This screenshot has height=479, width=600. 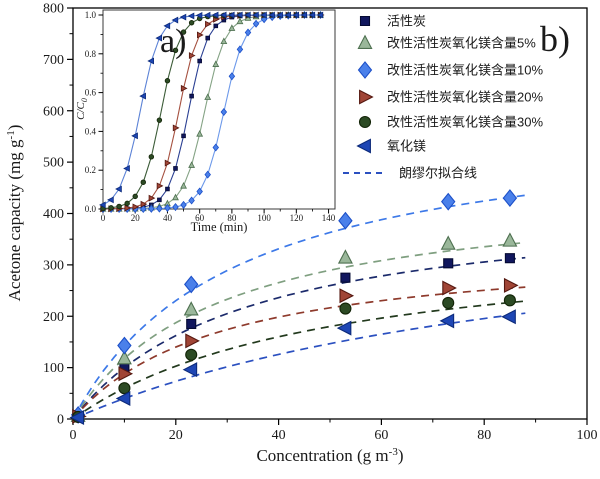 I want to click on inset-x-tick-label: 40, so click(x=168, y=218).